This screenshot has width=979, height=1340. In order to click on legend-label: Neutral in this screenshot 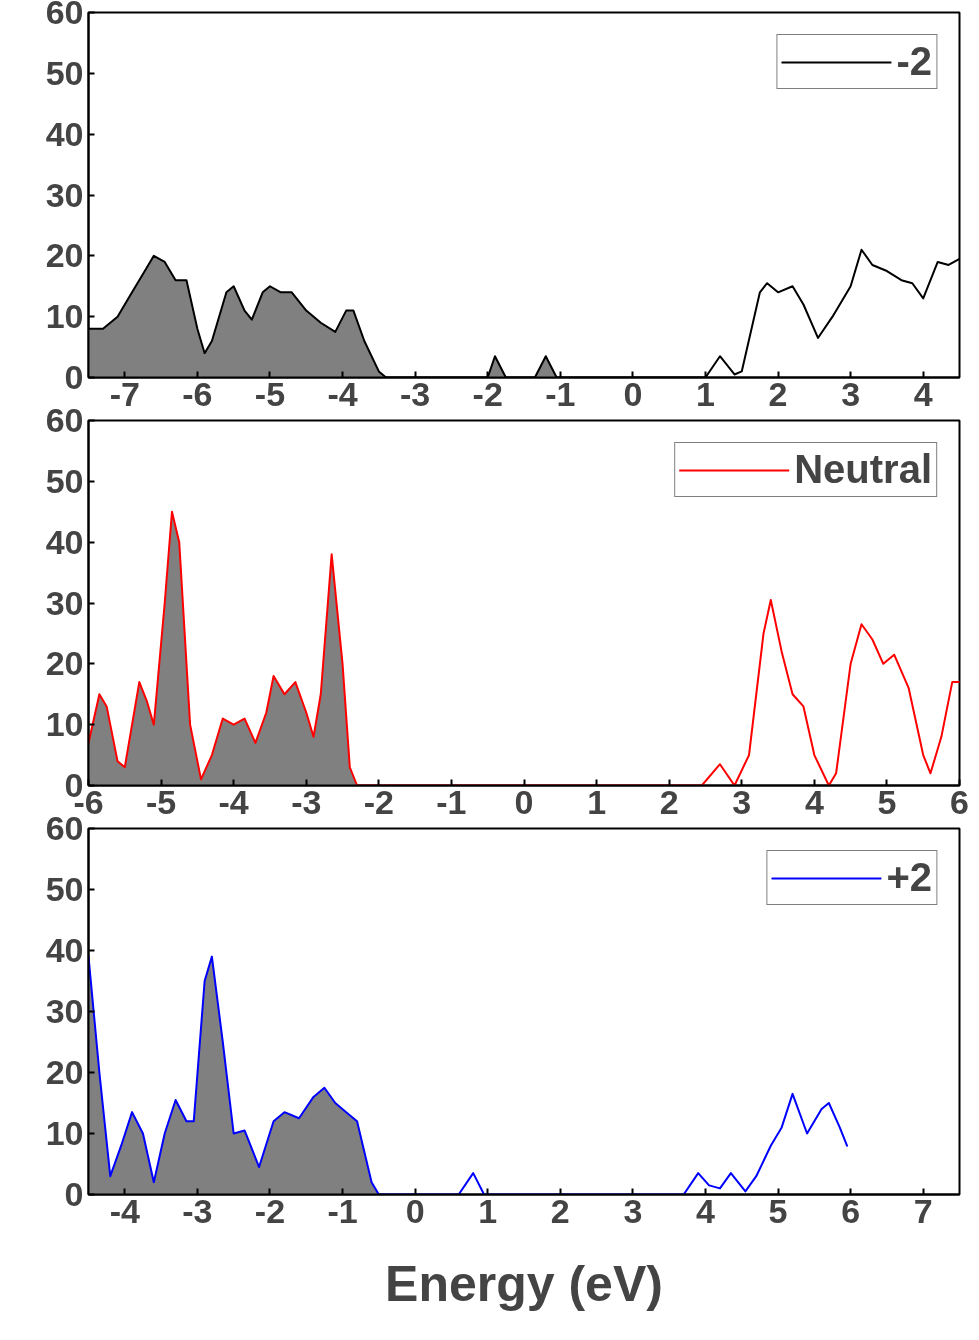, I will do `click(863, 469)`.